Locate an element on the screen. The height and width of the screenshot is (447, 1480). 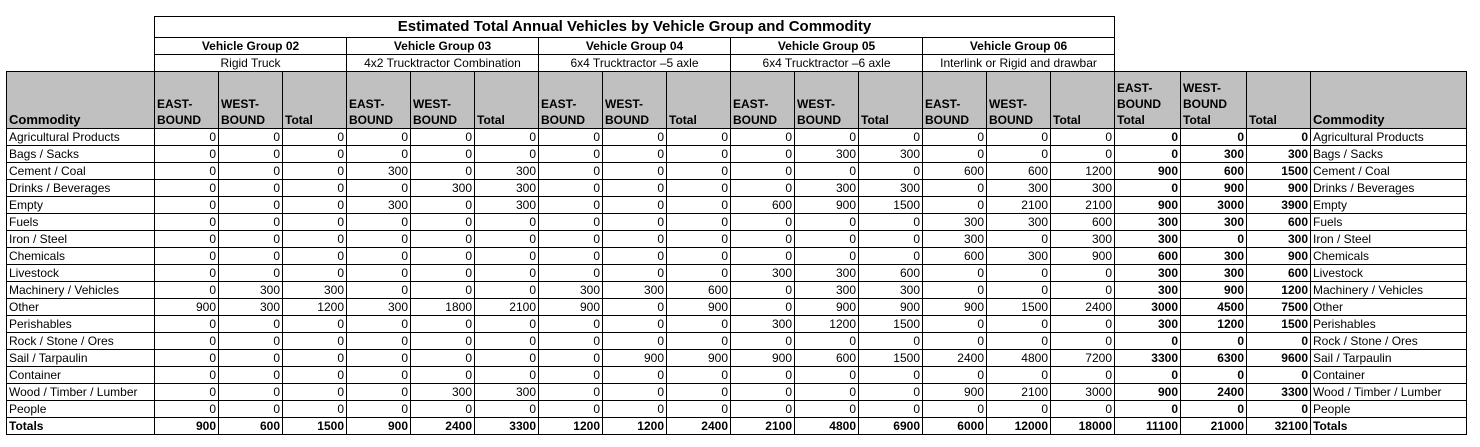
g04-total-cell: 0 is located at coordinates (698, 341).